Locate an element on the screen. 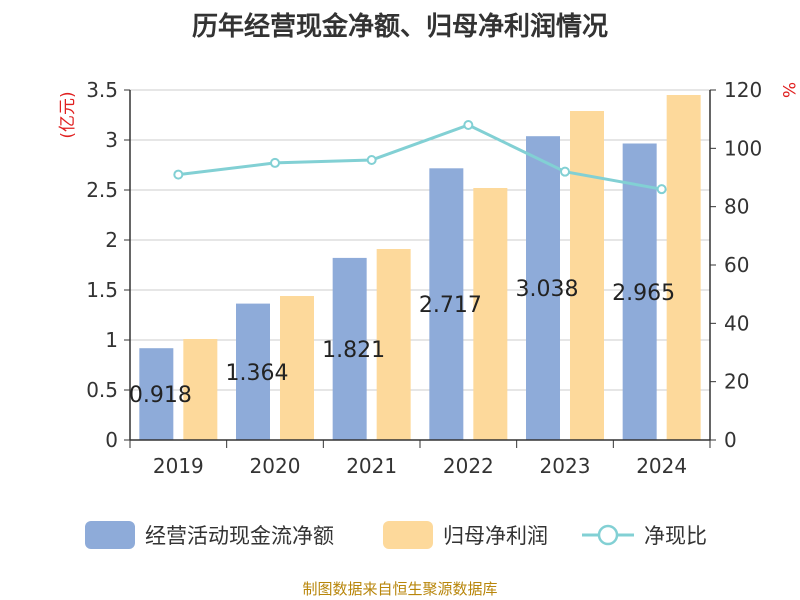 This screenshot has height=600, width=800. chart-title: 历年经营现金净额、归母净利润情况 is located at coordinates (399, 27).